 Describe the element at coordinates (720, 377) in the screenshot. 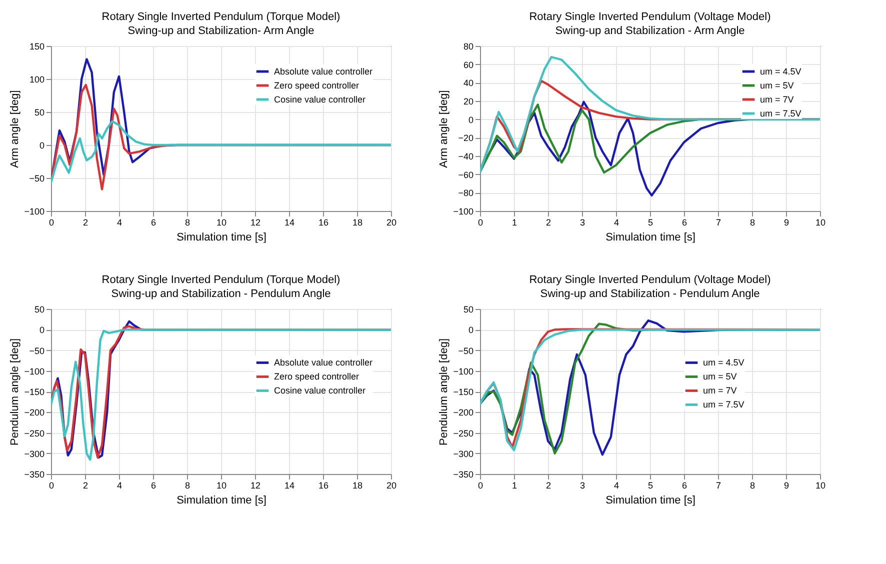

I see `legend-label: um = 5V` at that location.